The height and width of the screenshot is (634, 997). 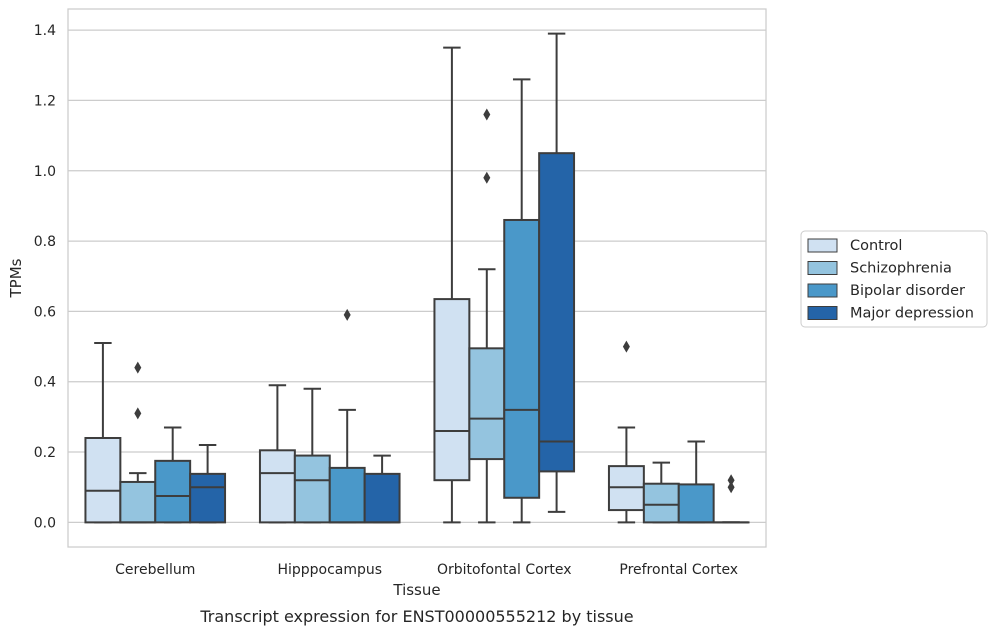 I want to click on y-axis-ticks: 0.0 0.2 0.4 0.6 0.8 1.0 1.2 1.4, so click(x=45, y=277).